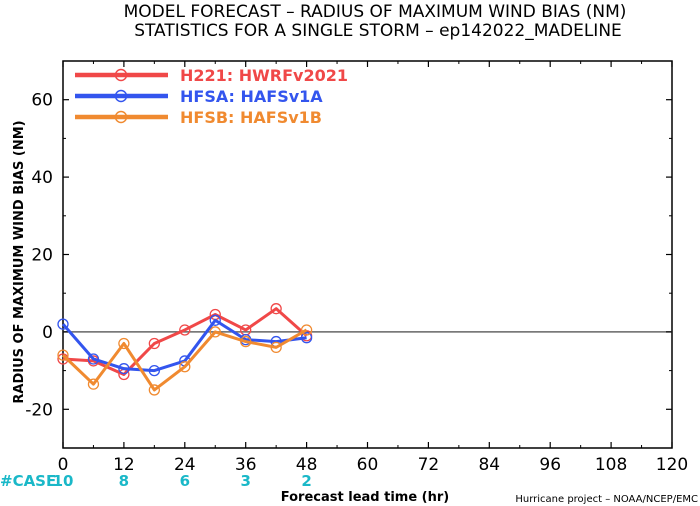 The width and height of the screenshot is (700, 506). Describe the element at coordinates (251, 96) in the screenshot. I see `legend-label: HFSA: HAFSv1A` at that location.